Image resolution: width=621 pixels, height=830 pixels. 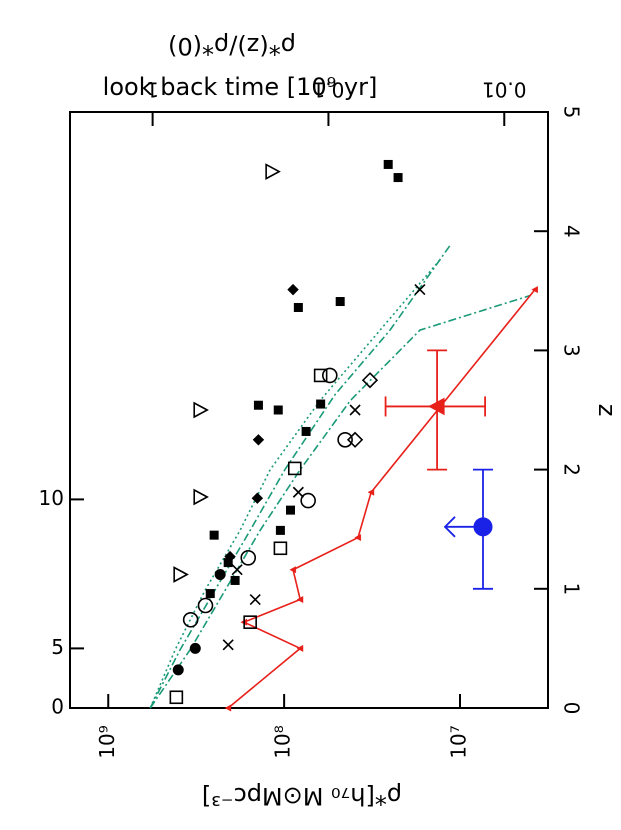 I want to click on x2-tick-label: 5, so click(x=57, y=647).